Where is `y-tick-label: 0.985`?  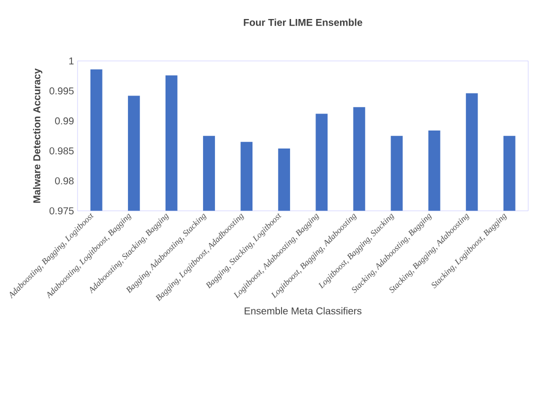
y-tick-label: 0.985 is located at coordinates (62, 151).